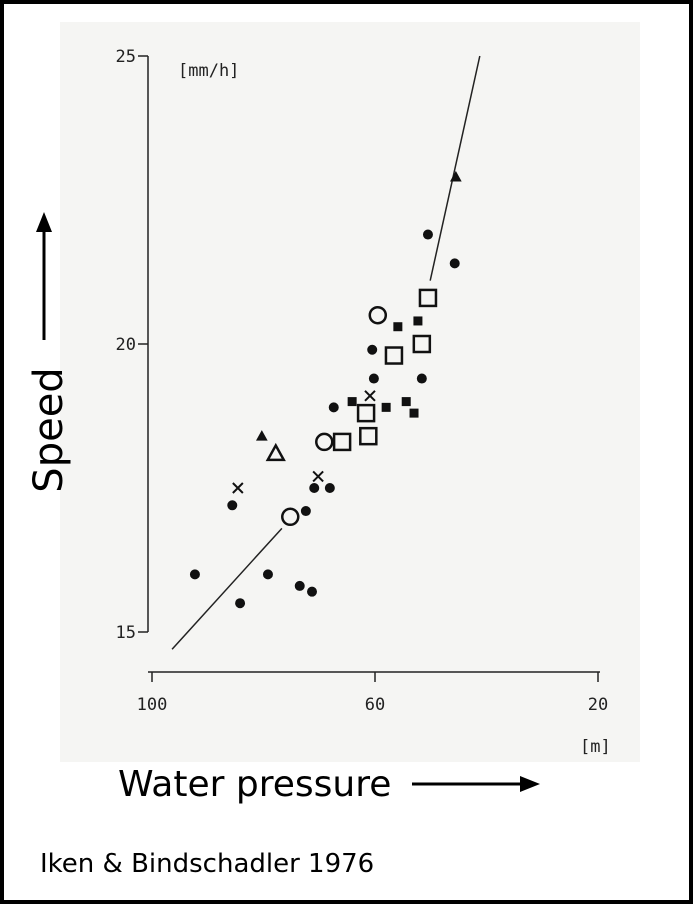  I want to click on x-label: Water pressure, so click(254, 784).